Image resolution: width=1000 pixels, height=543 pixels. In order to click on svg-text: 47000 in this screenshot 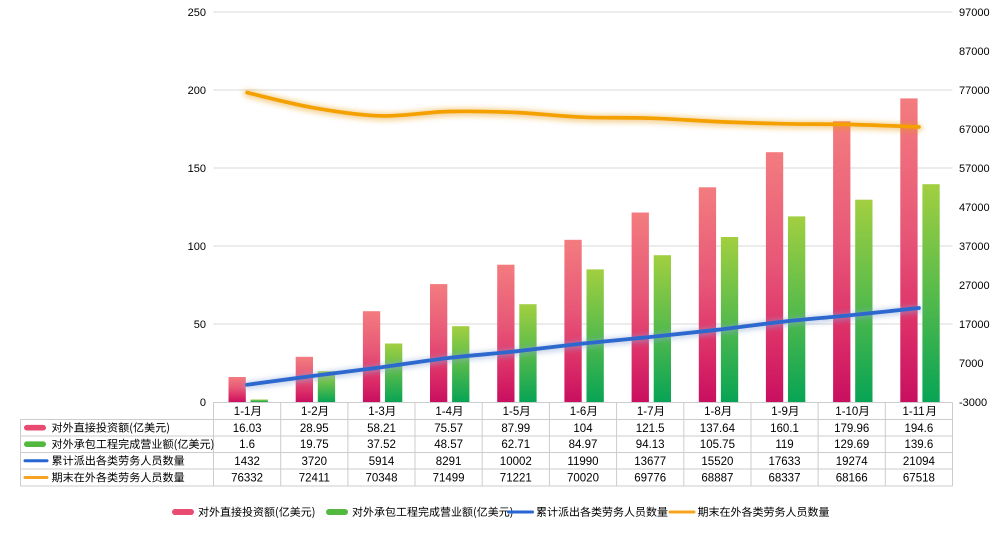, I will do `click(974, 208)`.